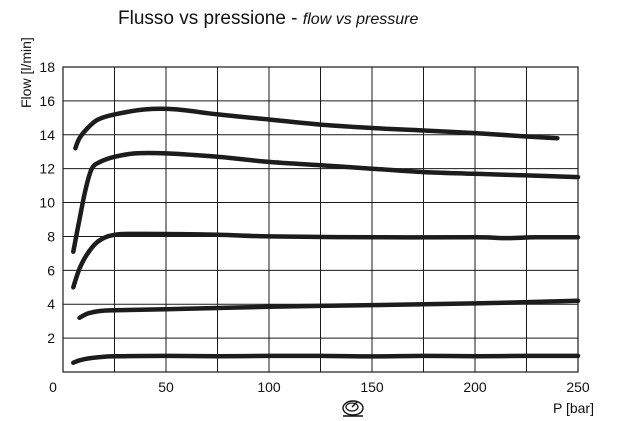  I want to click on y-tick-label: 4, so click(51, 304).